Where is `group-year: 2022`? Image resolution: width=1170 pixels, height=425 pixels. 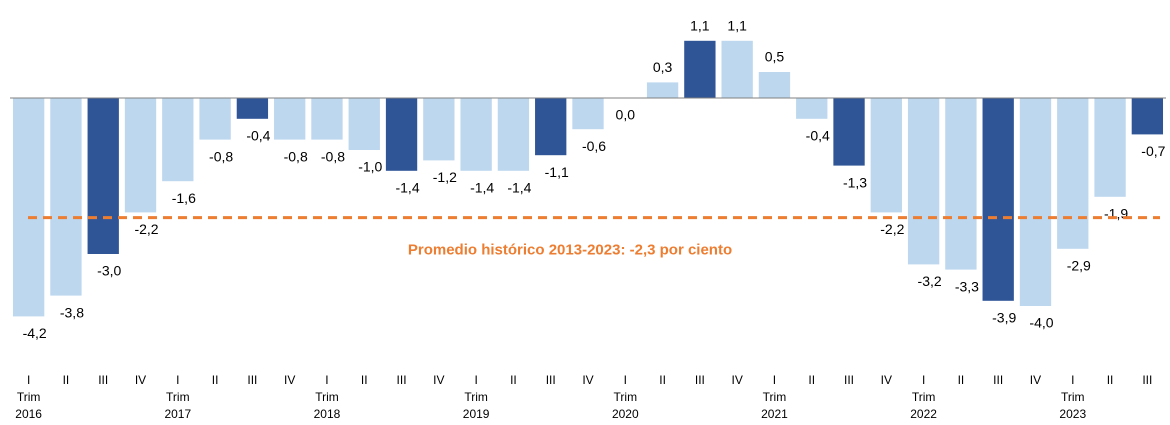
group-year: 2022 is located at coordinates (923, 414).